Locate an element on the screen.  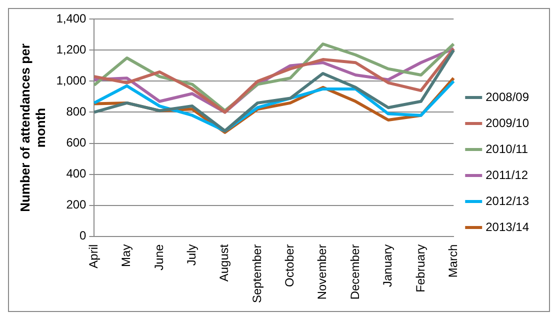
legend-label: 2010/11 is located at coordinates (507, 149).